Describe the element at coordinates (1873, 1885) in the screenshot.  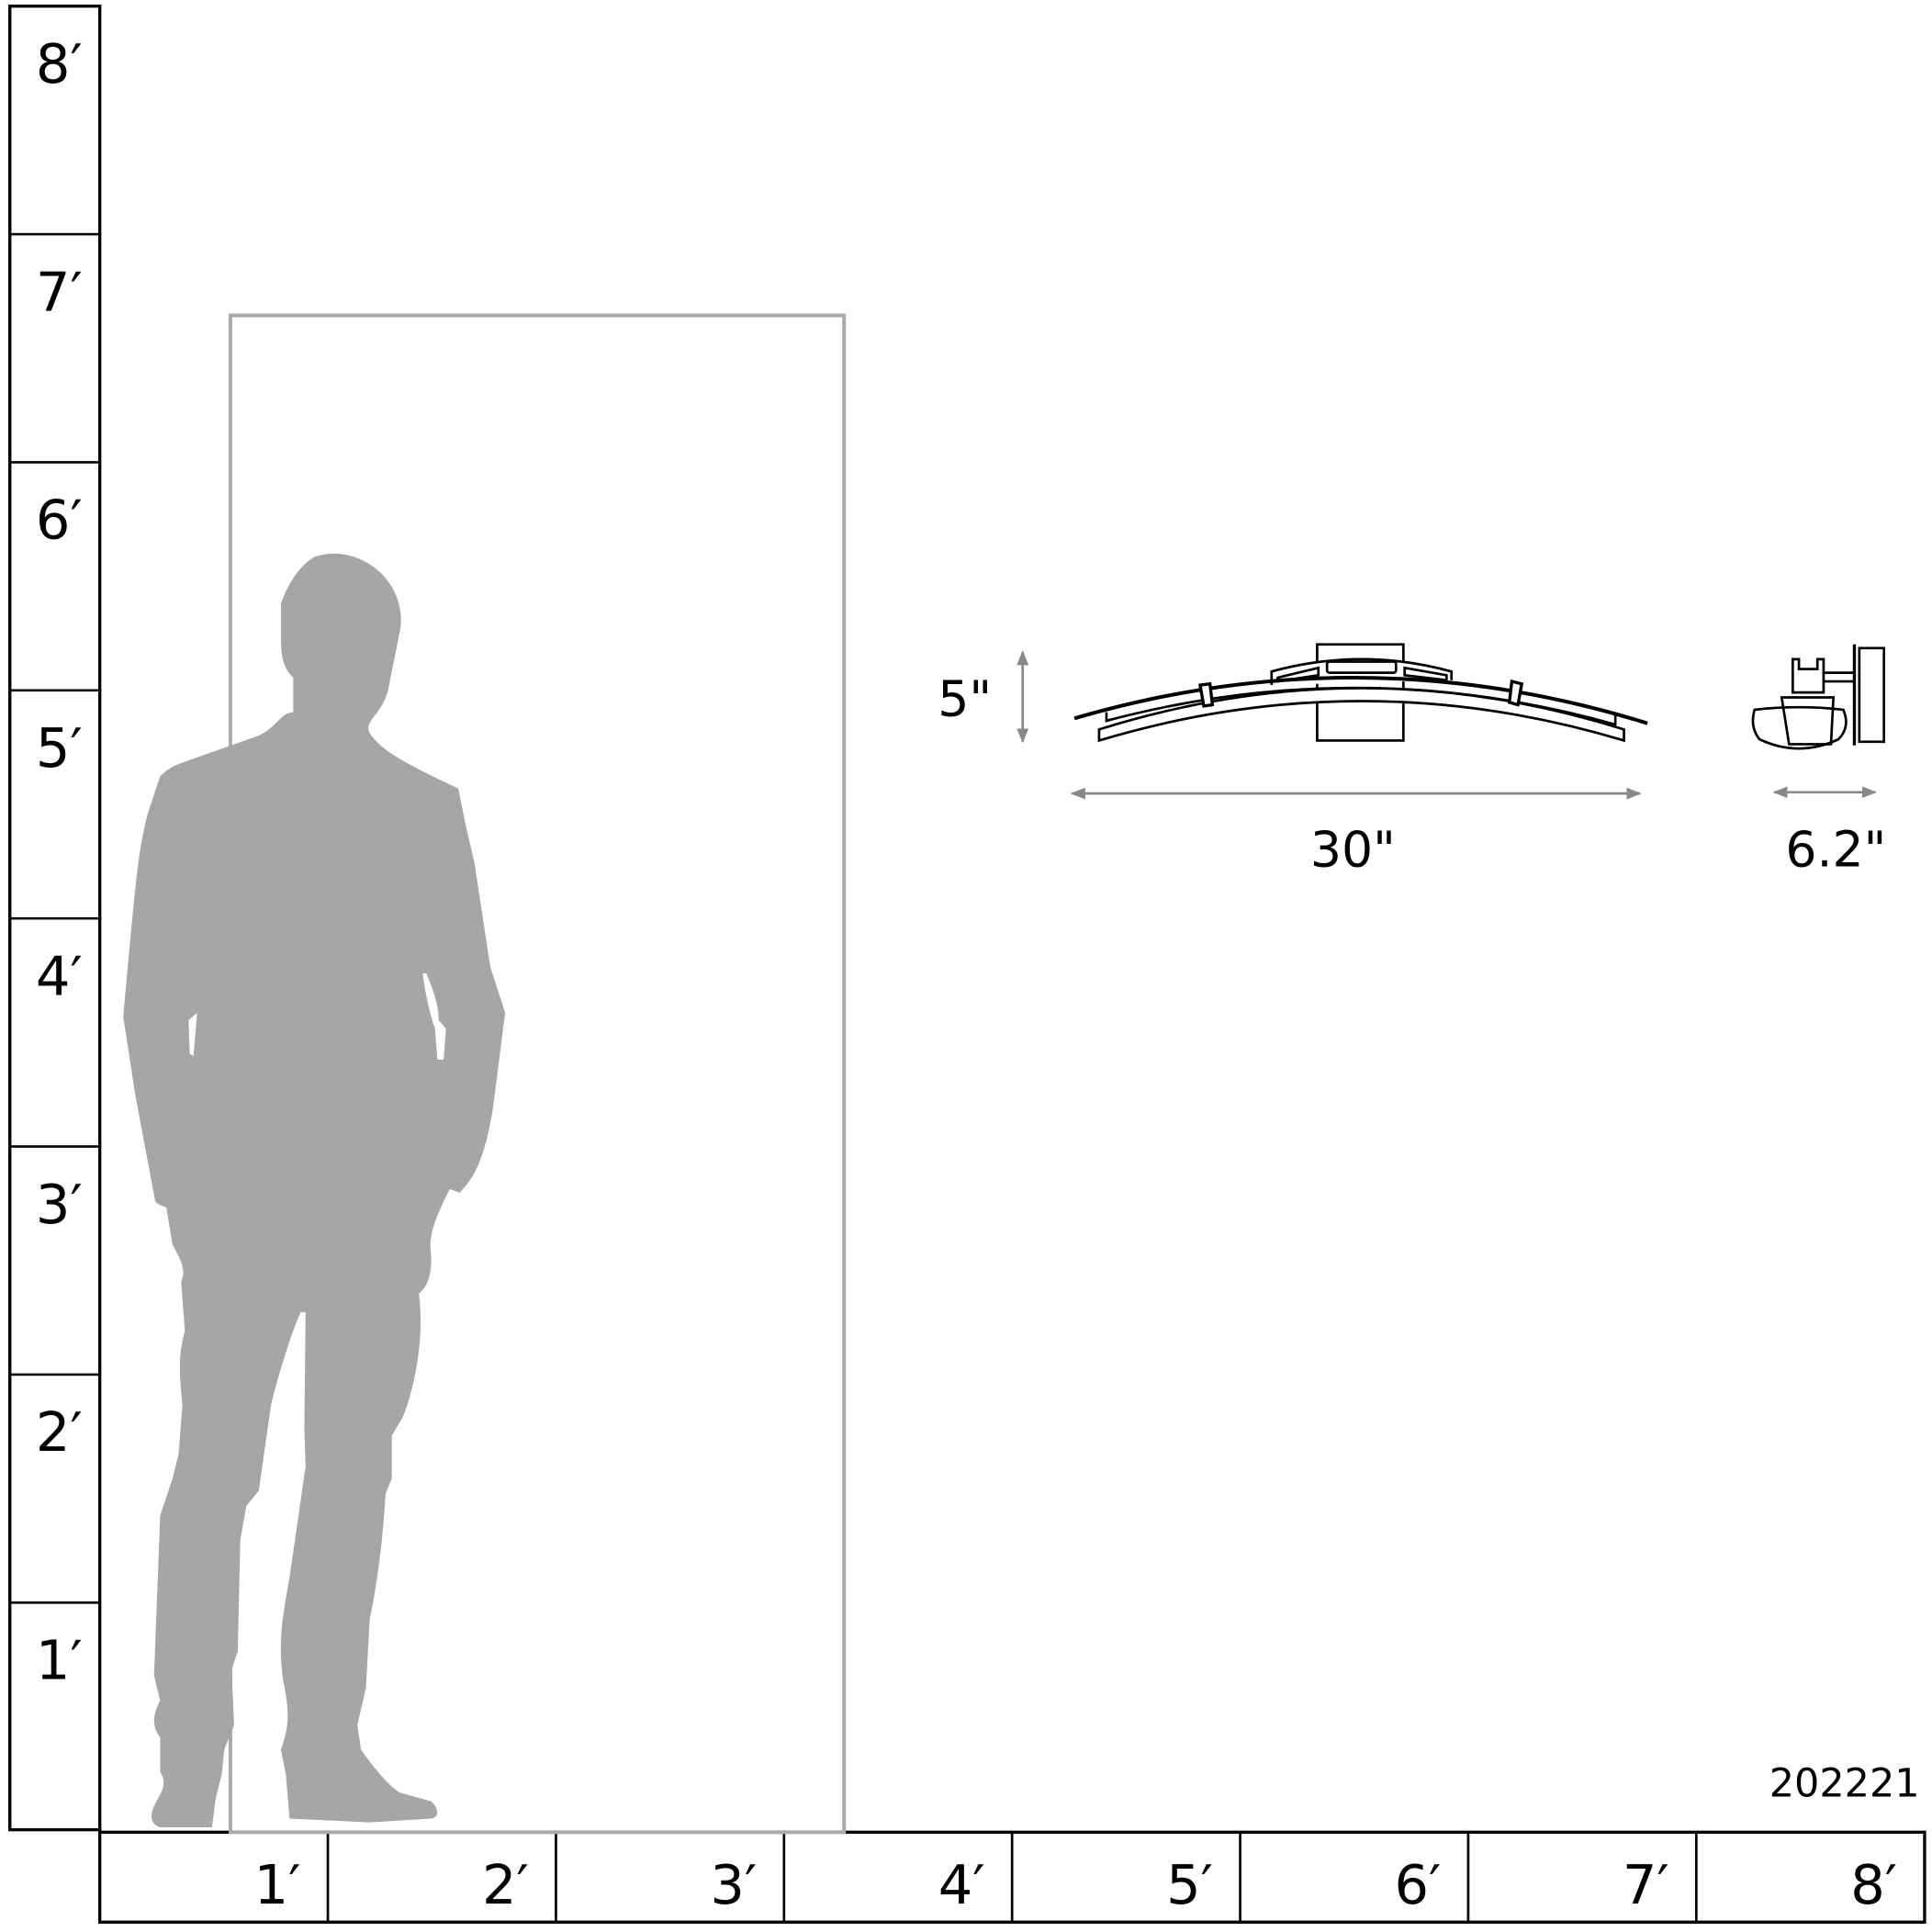
I see `horizontal-ruler-label: 8′` at that location.